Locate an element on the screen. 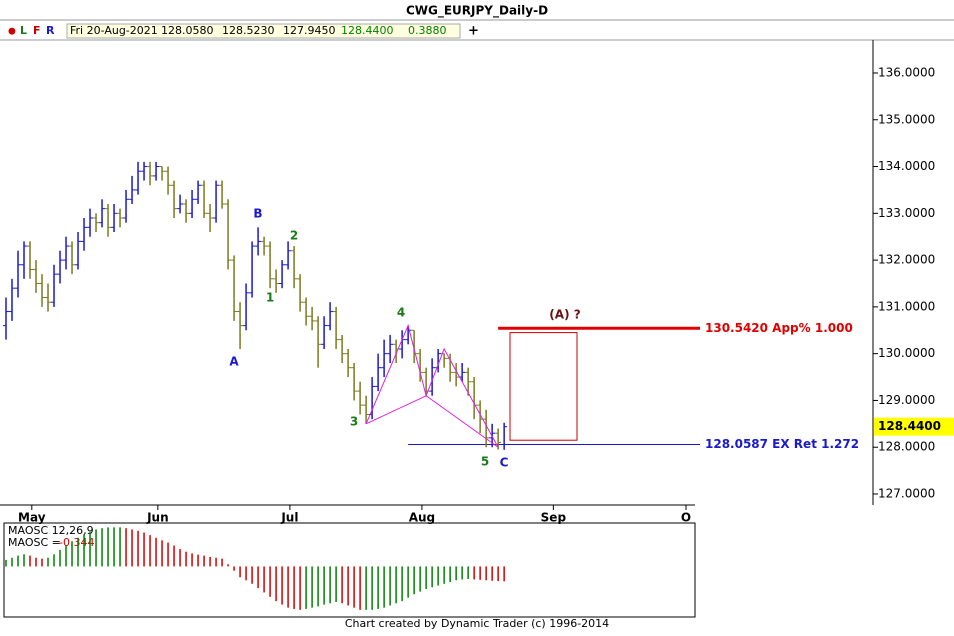  oscillator-panel is located at coordinates (349, 570).